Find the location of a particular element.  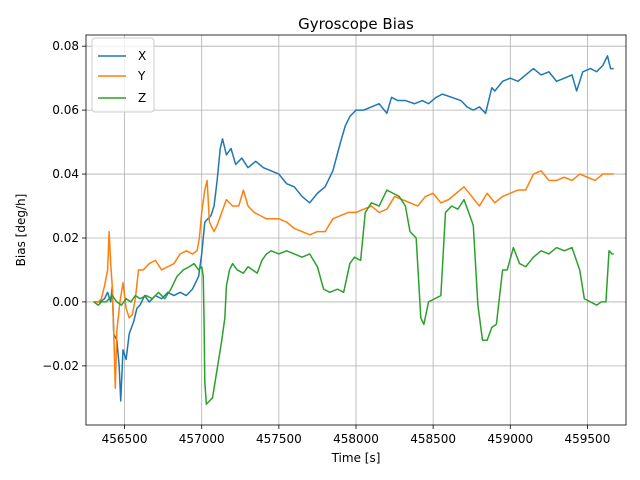

legend: X Y Z is located at coordinates (123, 75).